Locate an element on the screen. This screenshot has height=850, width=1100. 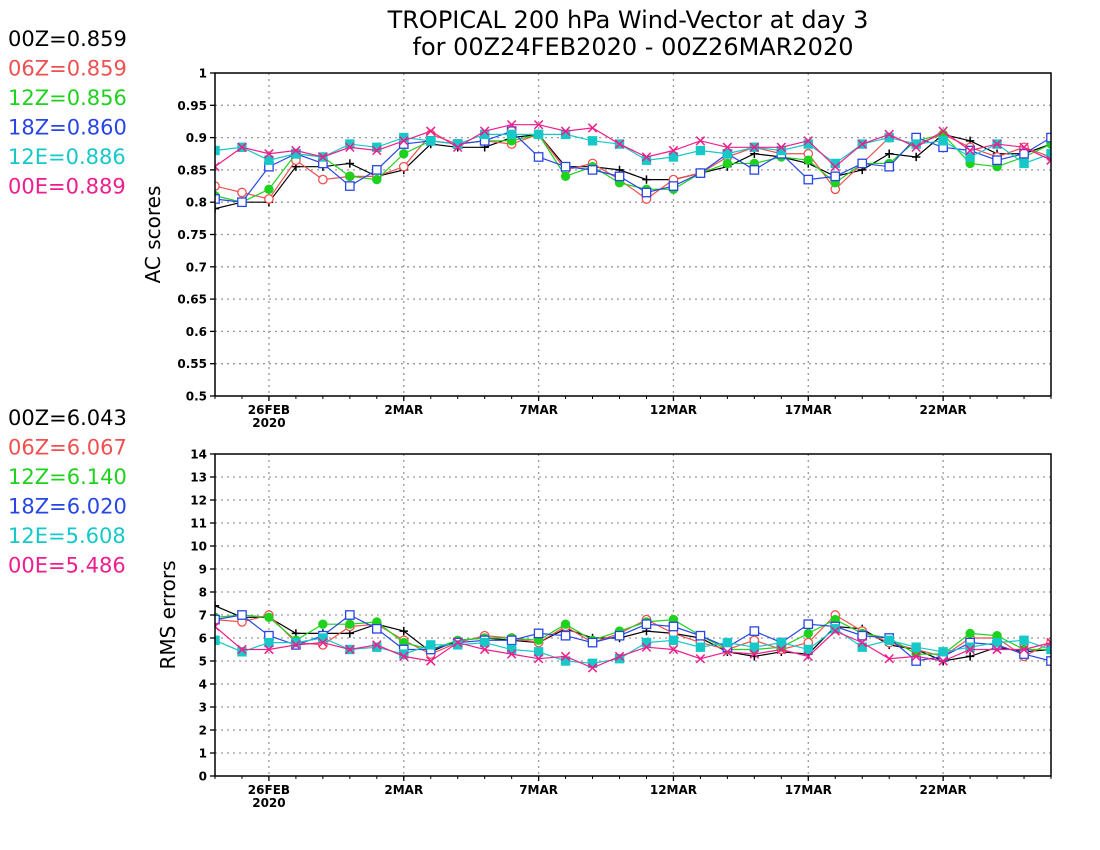
y-tick-label: 0.85 is located at coordinates (192, 170).